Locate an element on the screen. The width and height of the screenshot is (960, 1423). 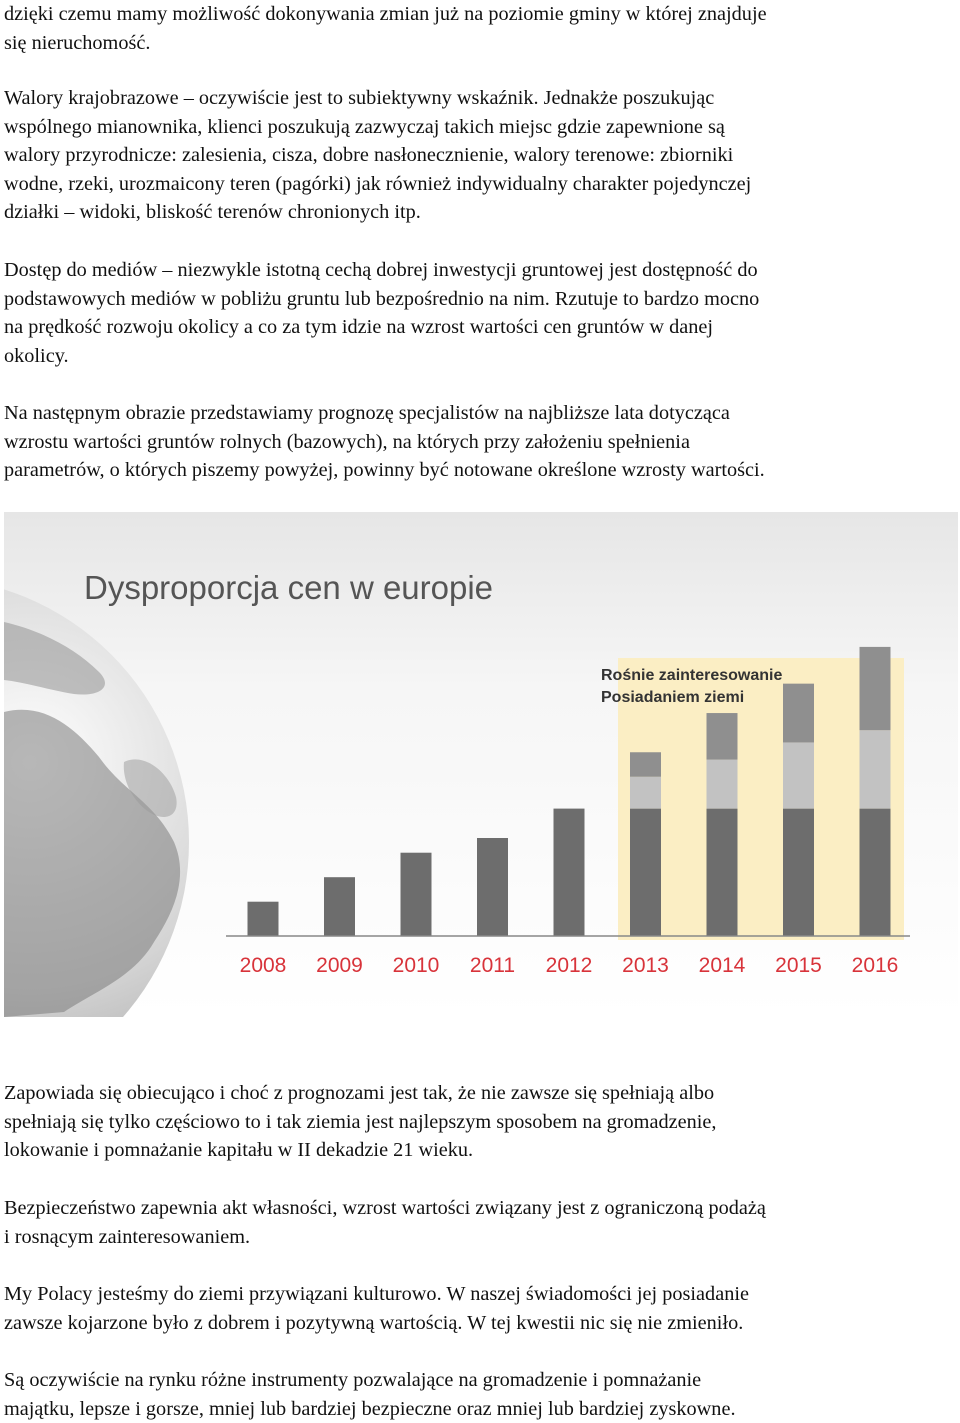
bar-segment-base-2016 is located at coordinates (875, 872).